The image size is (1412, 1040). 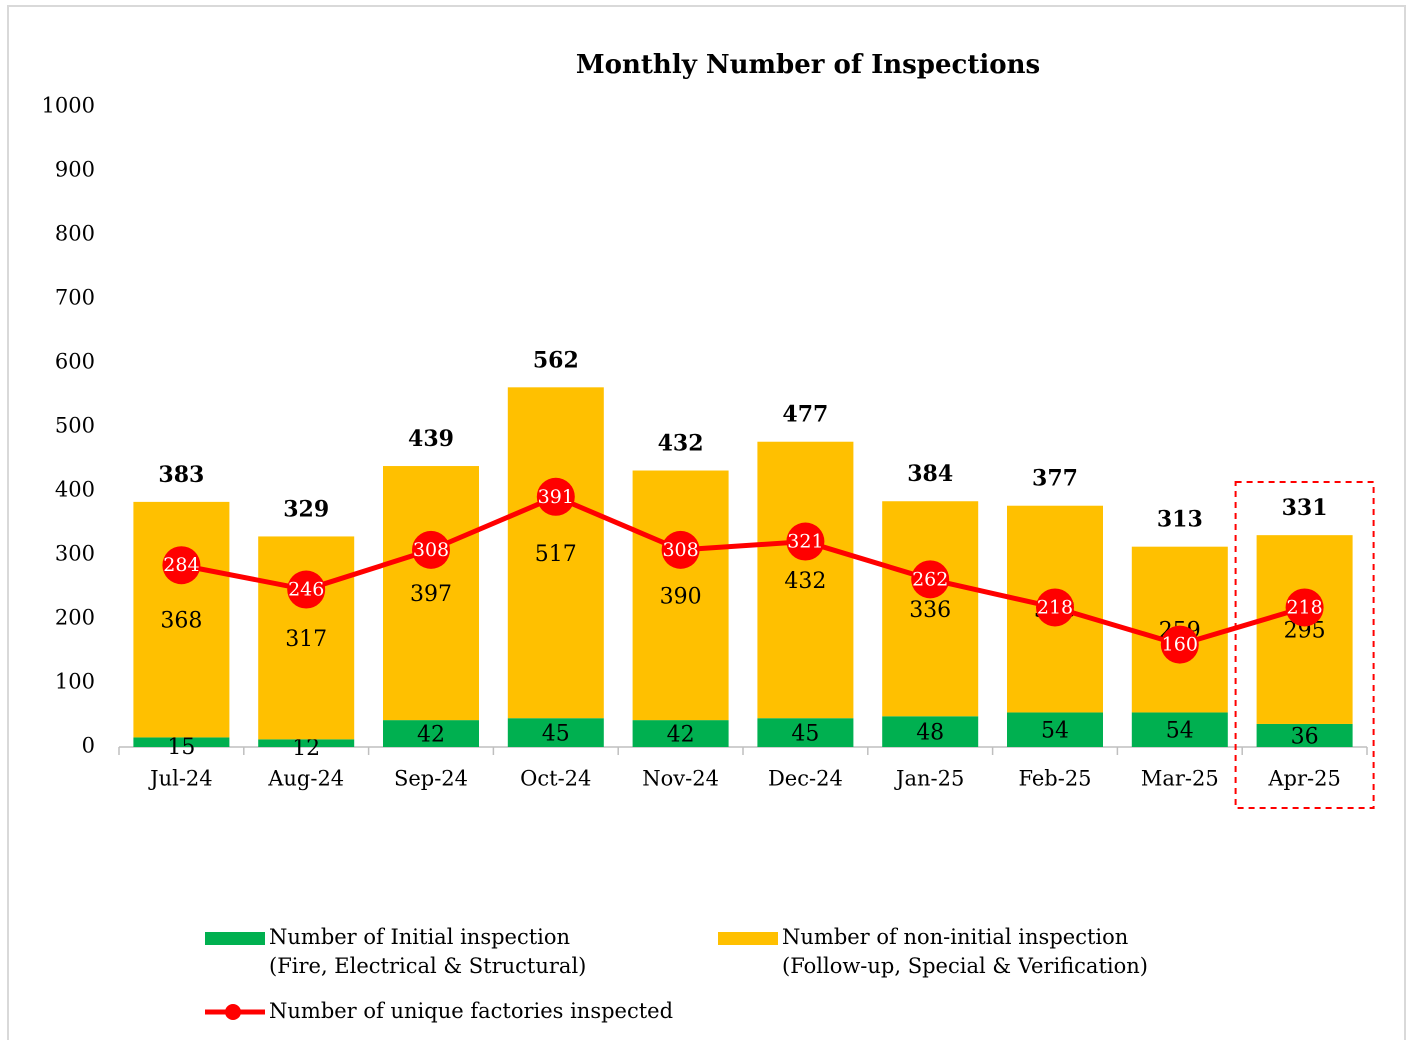 I want to click on data-label: 336, so click(x=930, y=610).